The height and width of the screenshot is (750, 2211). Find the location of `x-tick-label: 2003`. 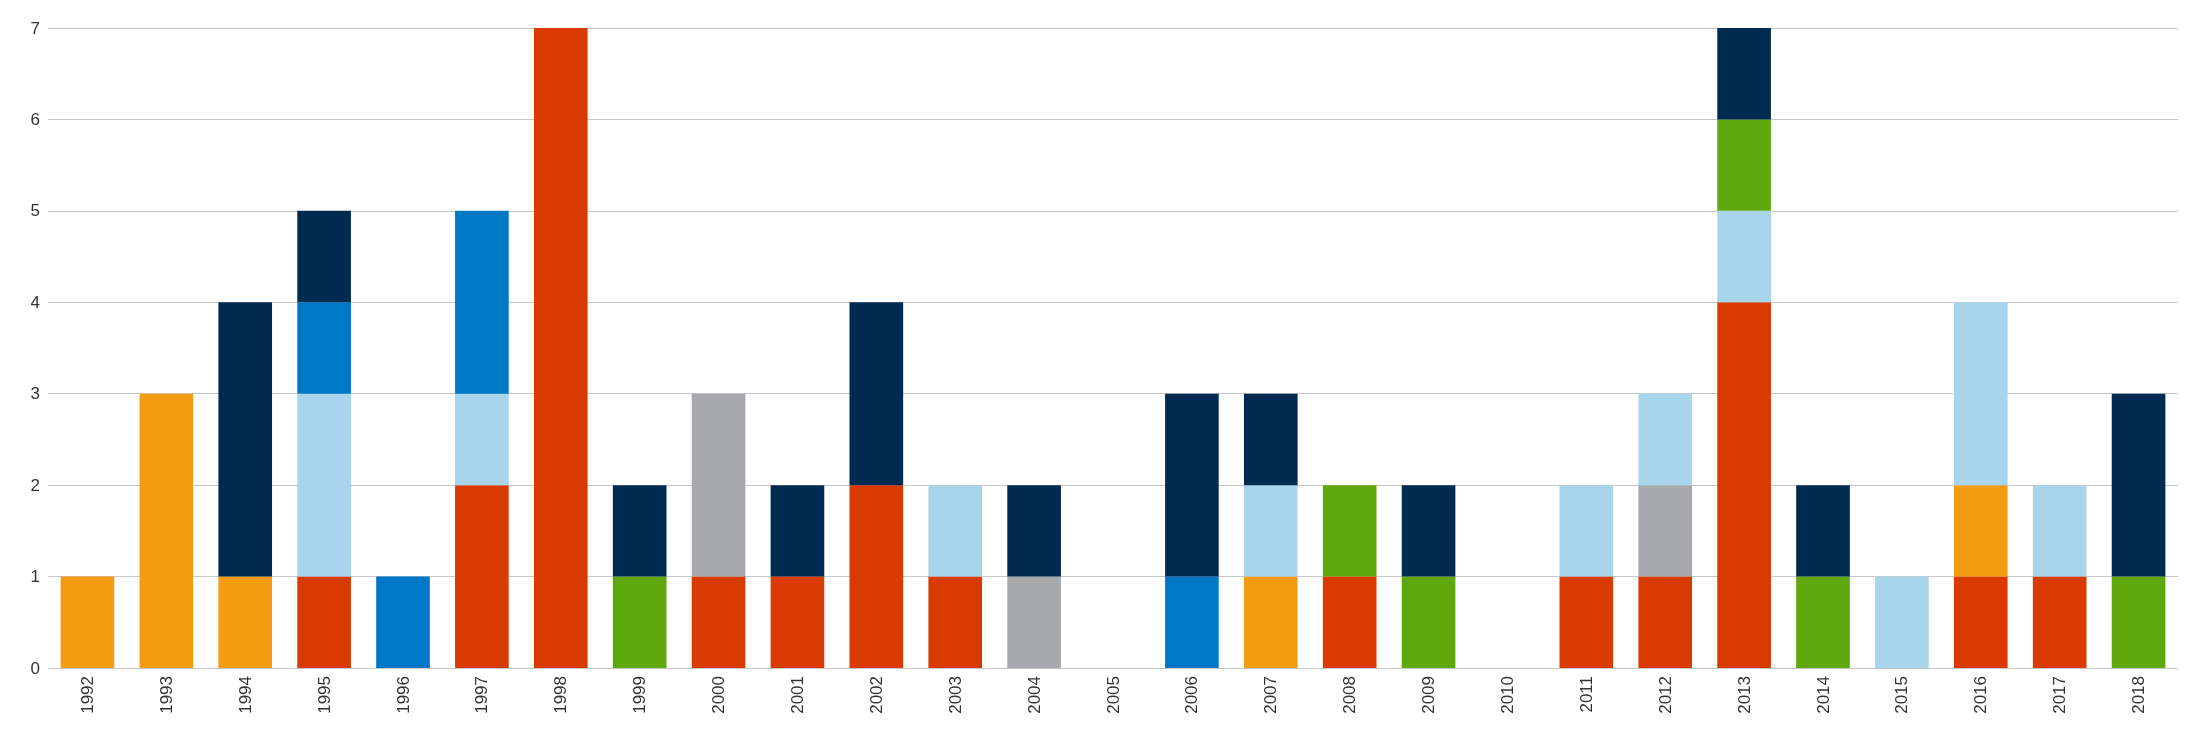

x-tick-label: 2003 is located at coordinates (955, 695).